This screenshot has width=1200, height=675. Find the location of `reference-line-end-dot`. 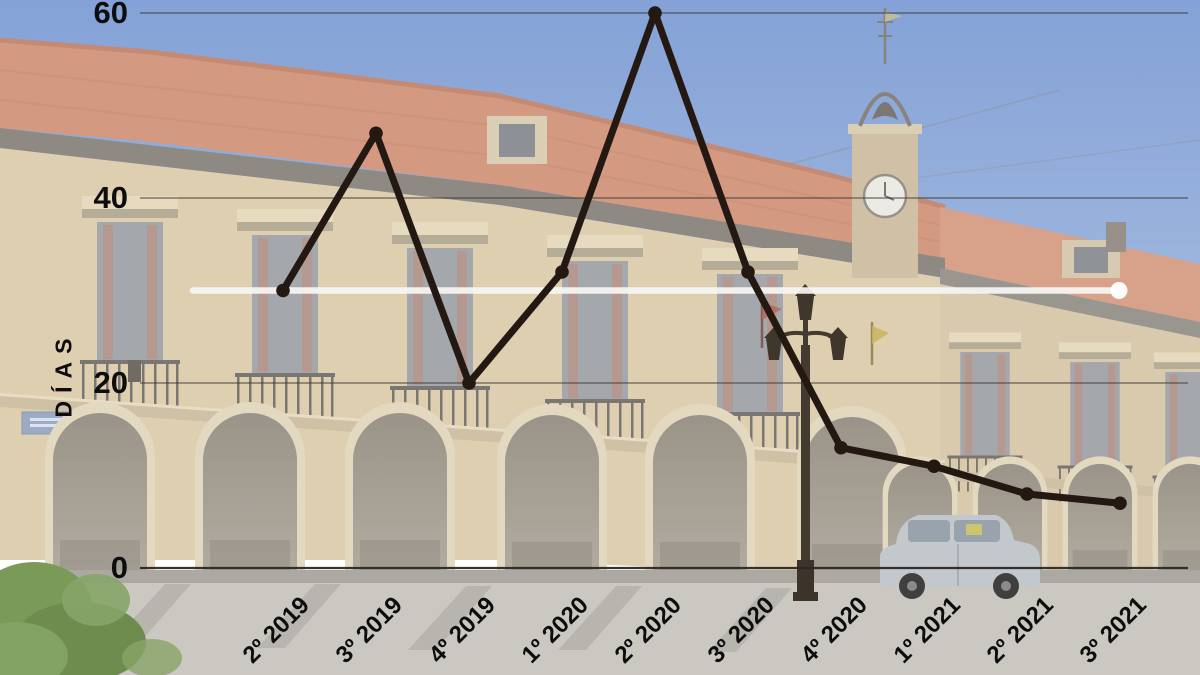

reference-line-end-dot is located at coordinates (1119, 290).